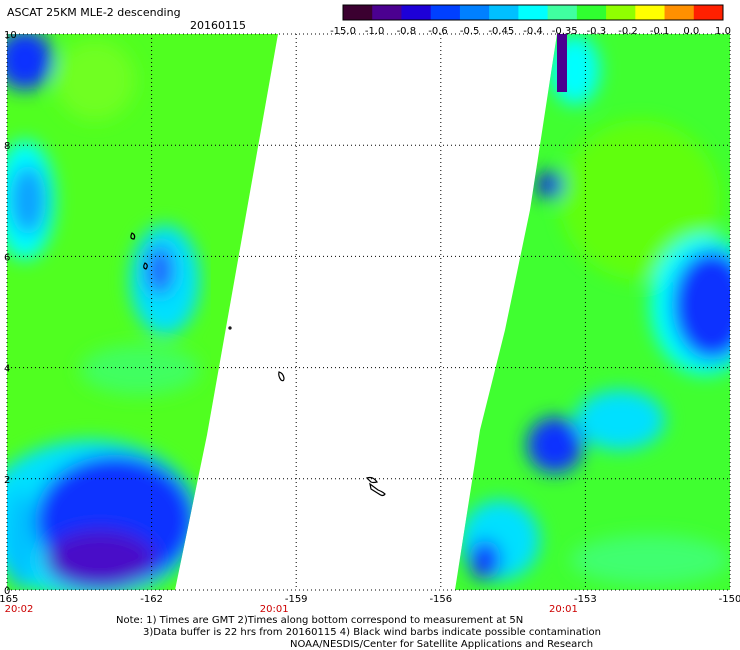 The height and width of the screenshot is (650, 740). I want to click on colorbar-tick-label: -0.6, so click(438, 31).